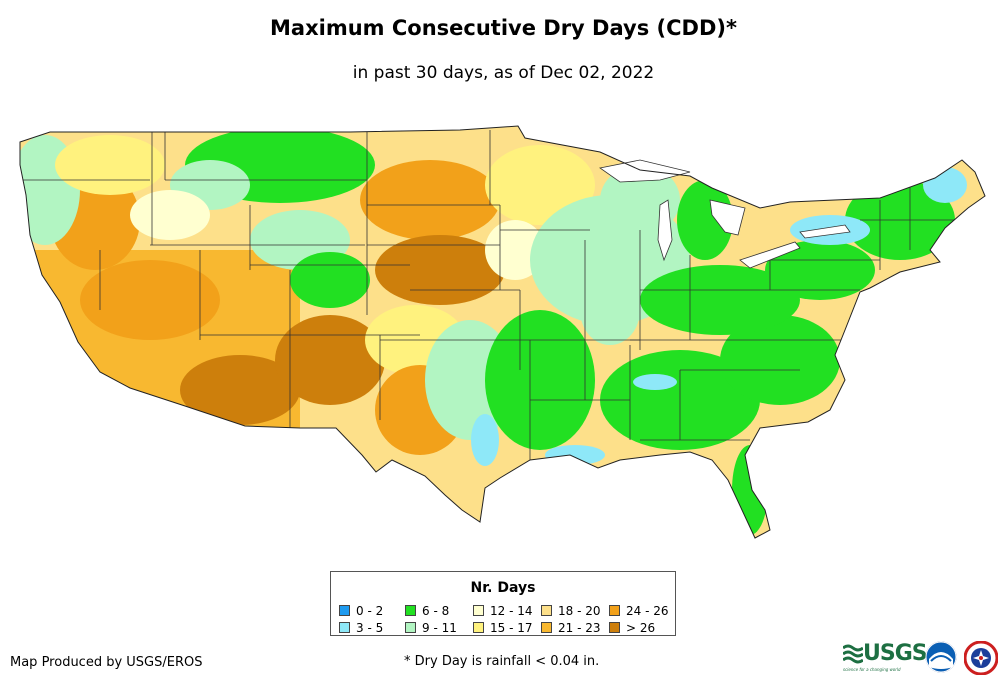  I want to click on legend-label: 24 - 26, so click(647, 610).